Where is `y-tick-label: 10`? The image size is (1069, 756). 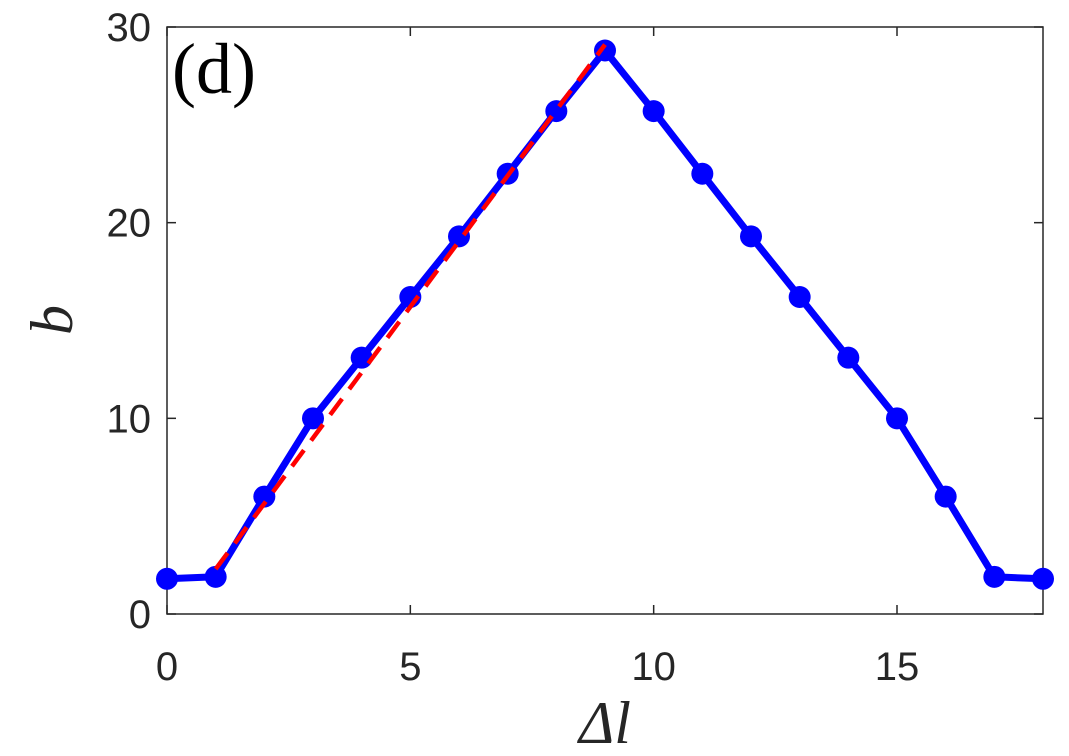 y-tick-label: 10 is located at coordinates (129, 419).